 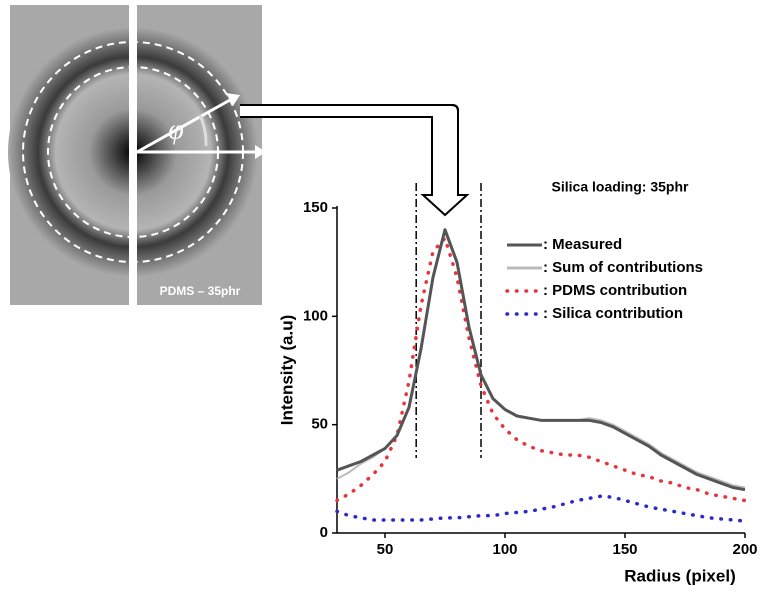 I want to click on y-tick-label: 100, so click(x=315, y=315).